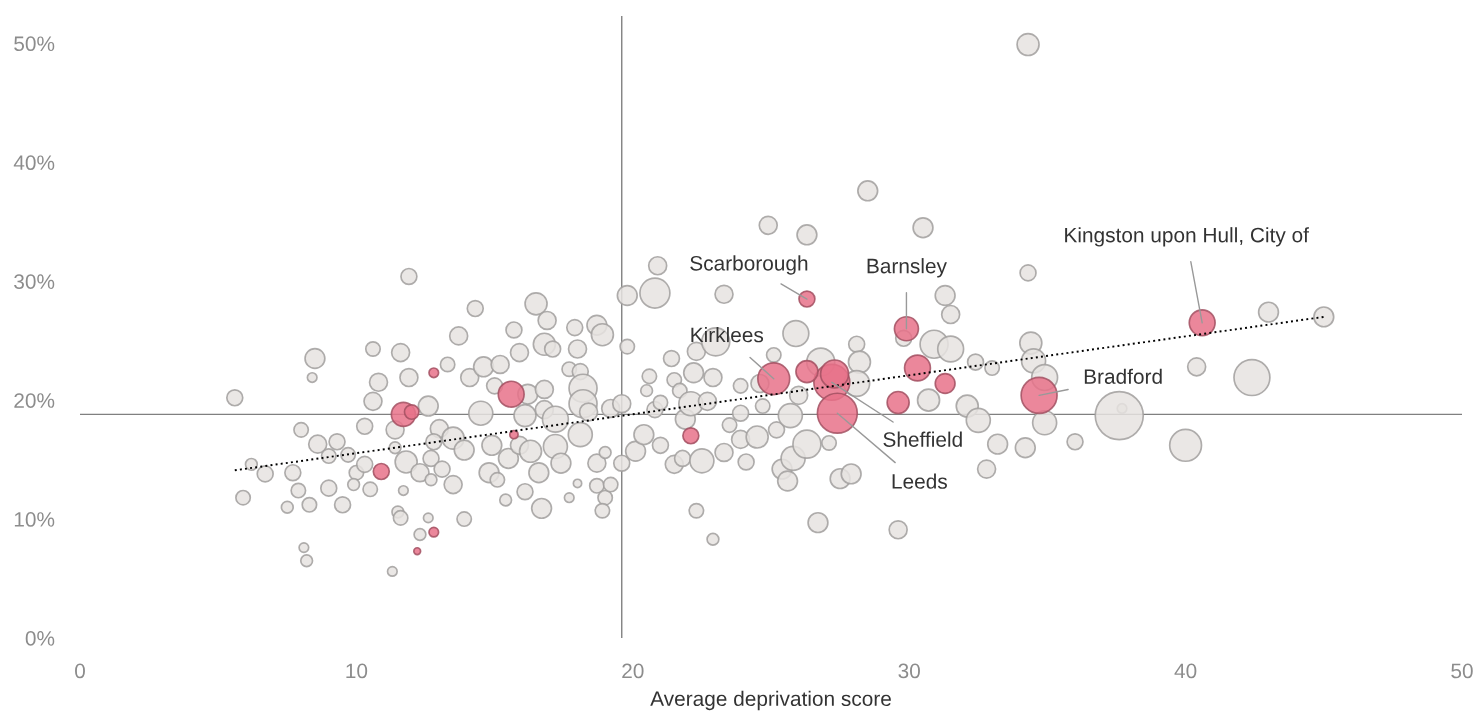  What do you see at coordinates (80, 671) in the screenshot?
I see `x-tick-label: 0` at bounding box center [80, 671].